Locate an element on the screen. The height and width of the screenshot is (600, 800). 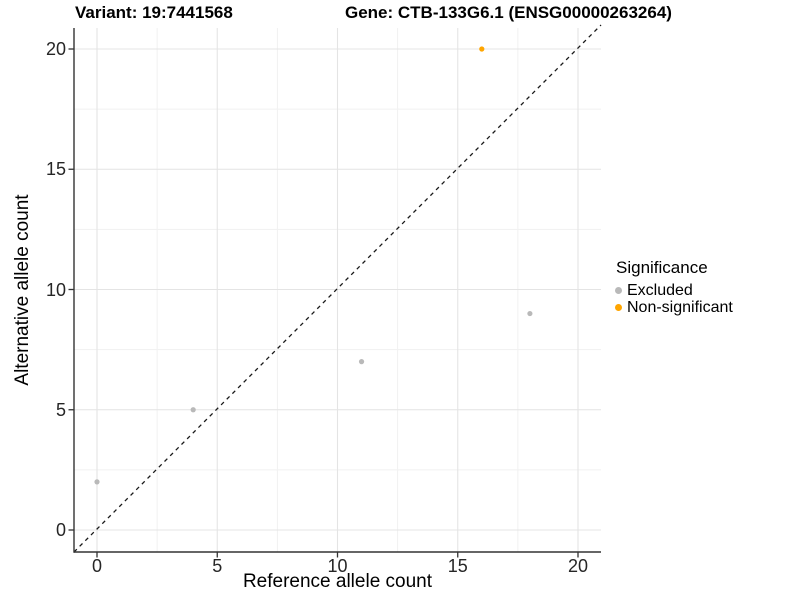
x-tick-label: 5 is located at coordinates (217, 566).